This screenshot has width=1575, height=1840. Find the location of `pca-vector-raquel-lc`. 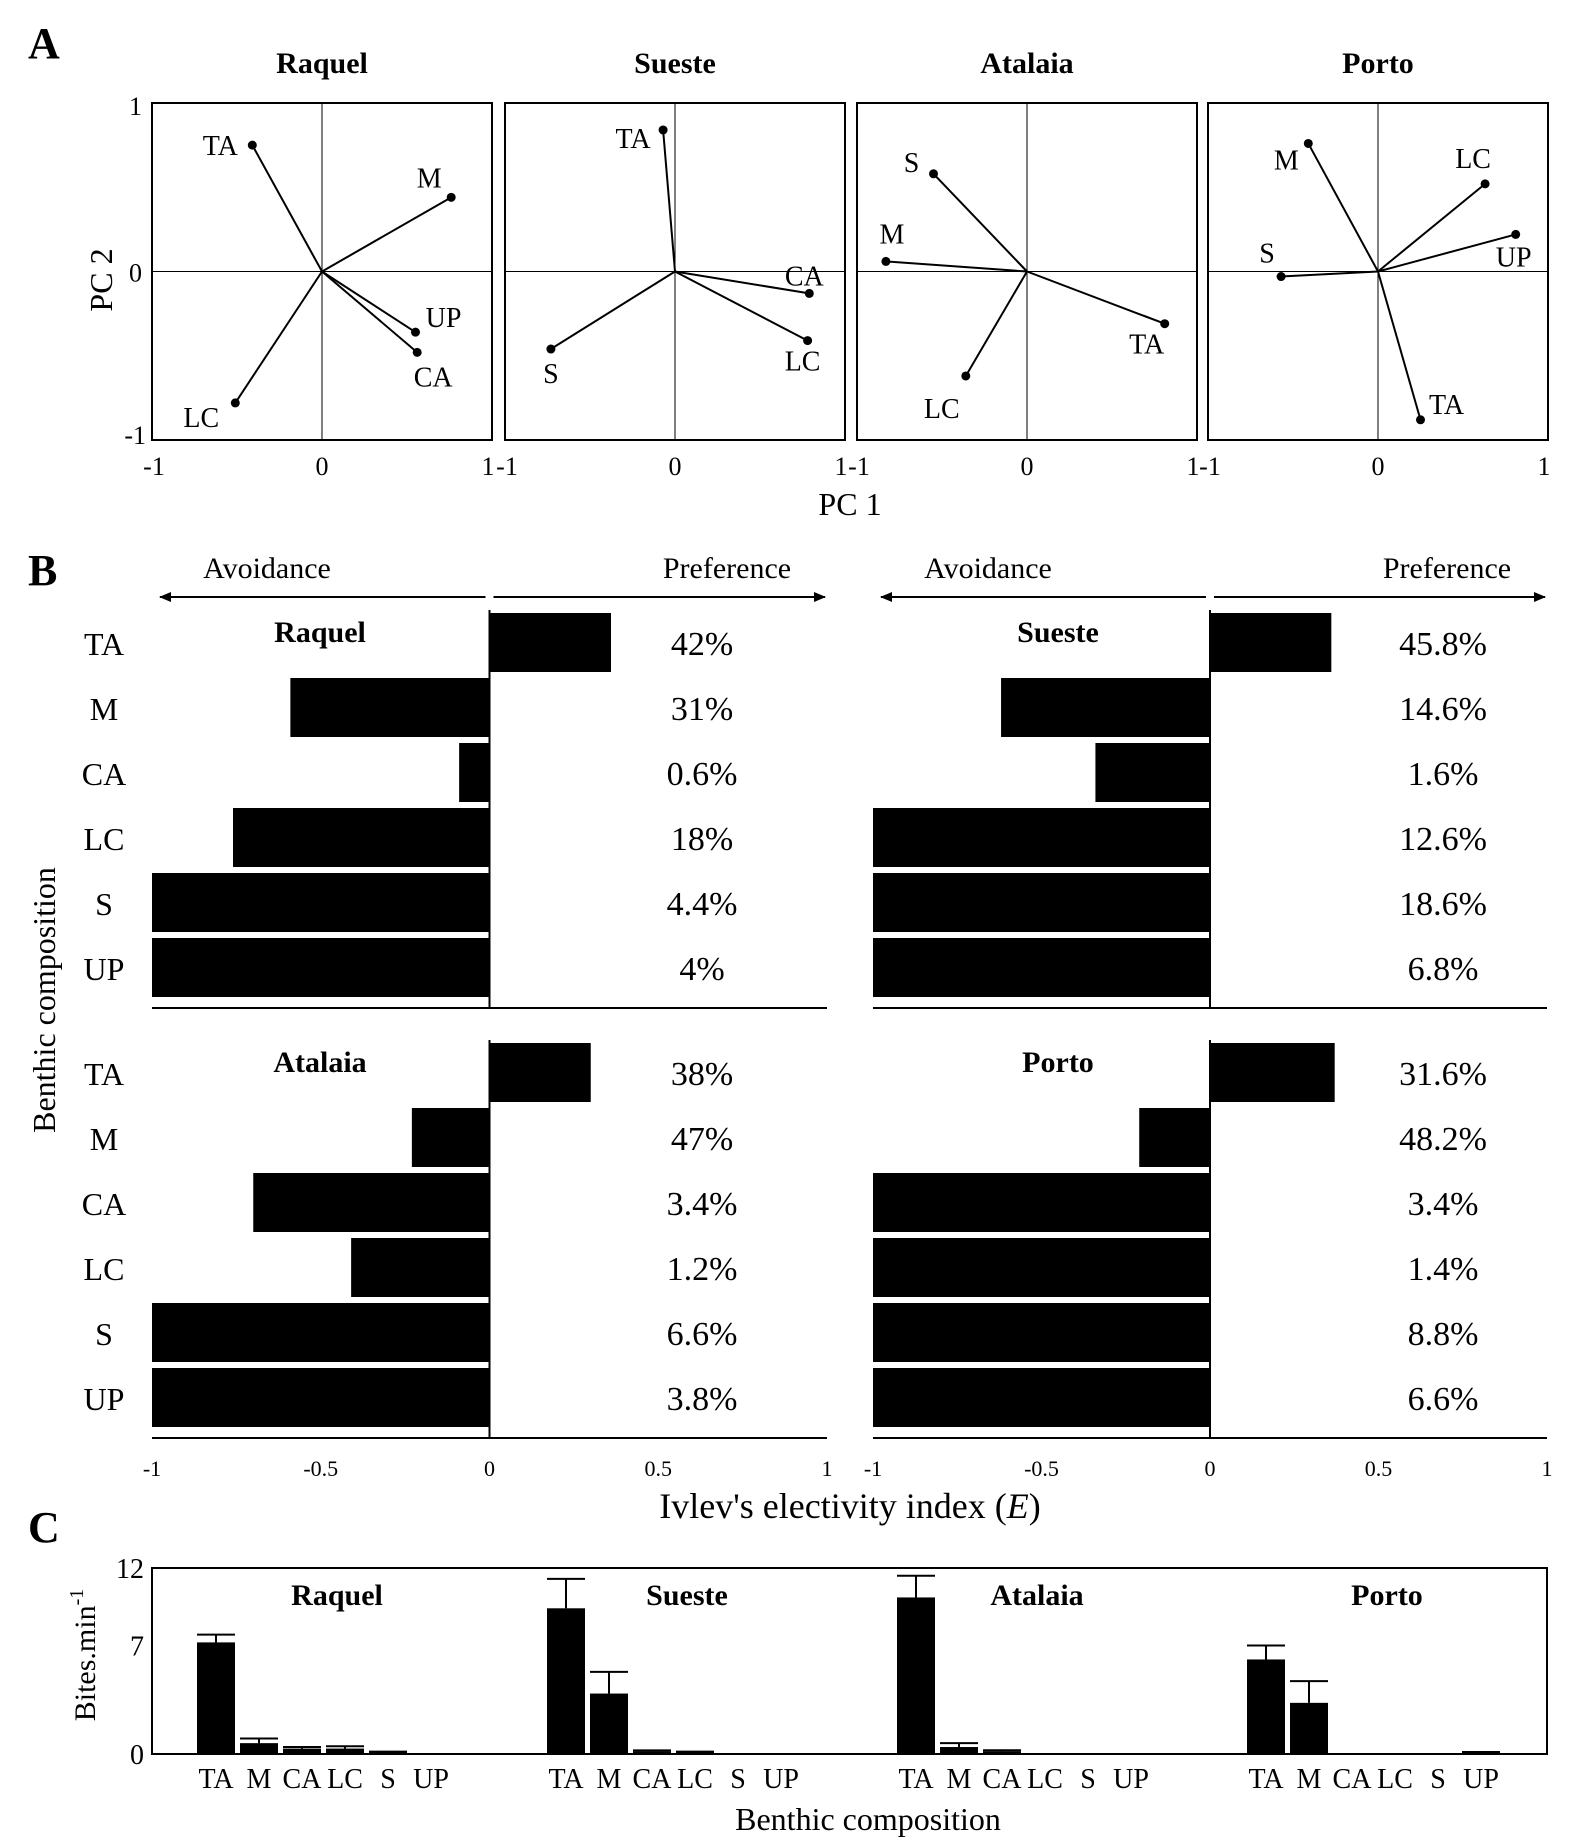

pca-vector-raquel-lc is located at coordinates (278, 337).